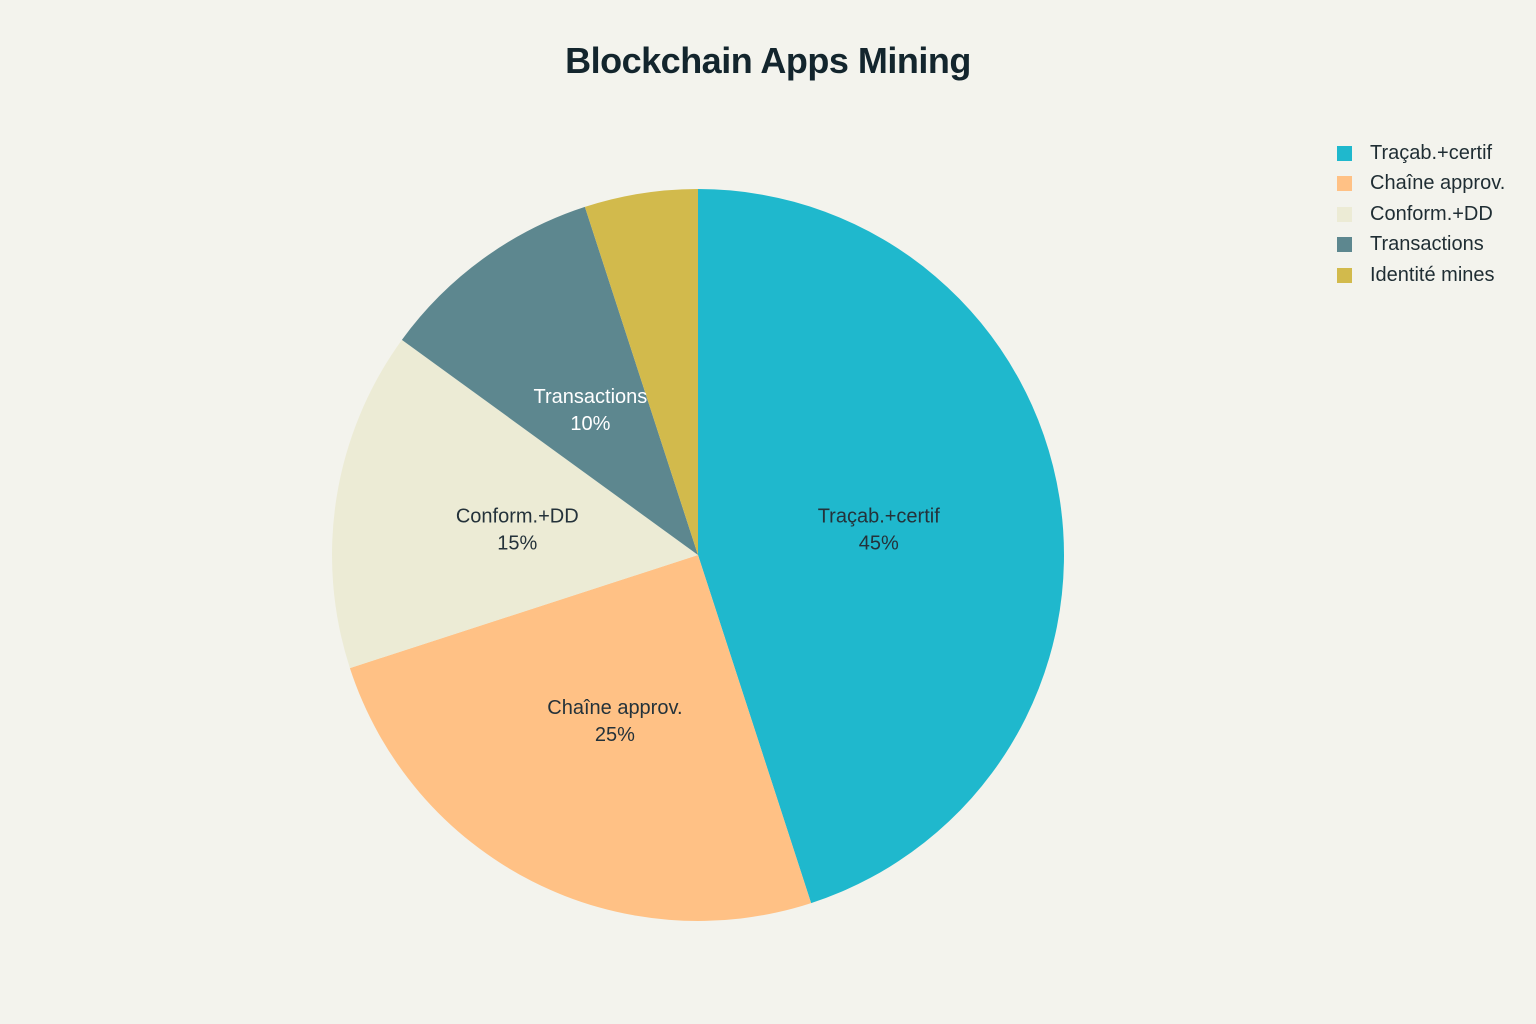 The height and width of the screenshot is (1024, 1536). I want to click on slice-label-4: Transactions, so click(591, 397).